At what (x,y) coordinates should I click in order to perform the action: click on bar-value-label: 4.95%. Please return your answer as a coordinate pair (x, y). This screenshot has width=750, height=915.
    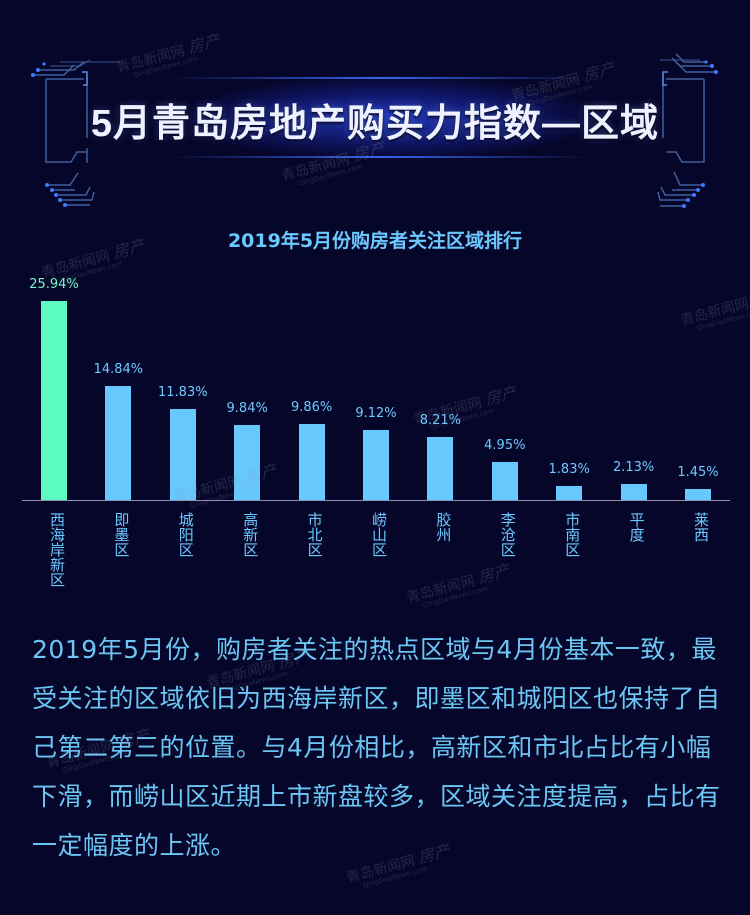
    Looking at the image, I should click on (505, 445).